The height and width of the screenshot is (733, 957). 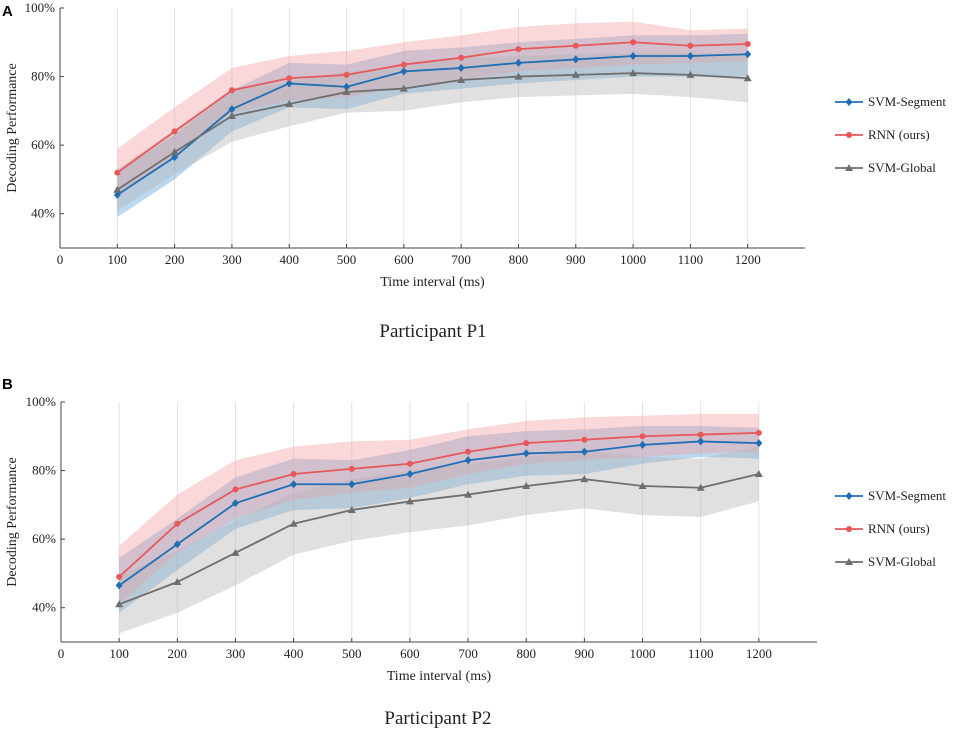 I want to click on legend-label-svm-segment-b: SVM-Segment, so click(x=907, y=495).